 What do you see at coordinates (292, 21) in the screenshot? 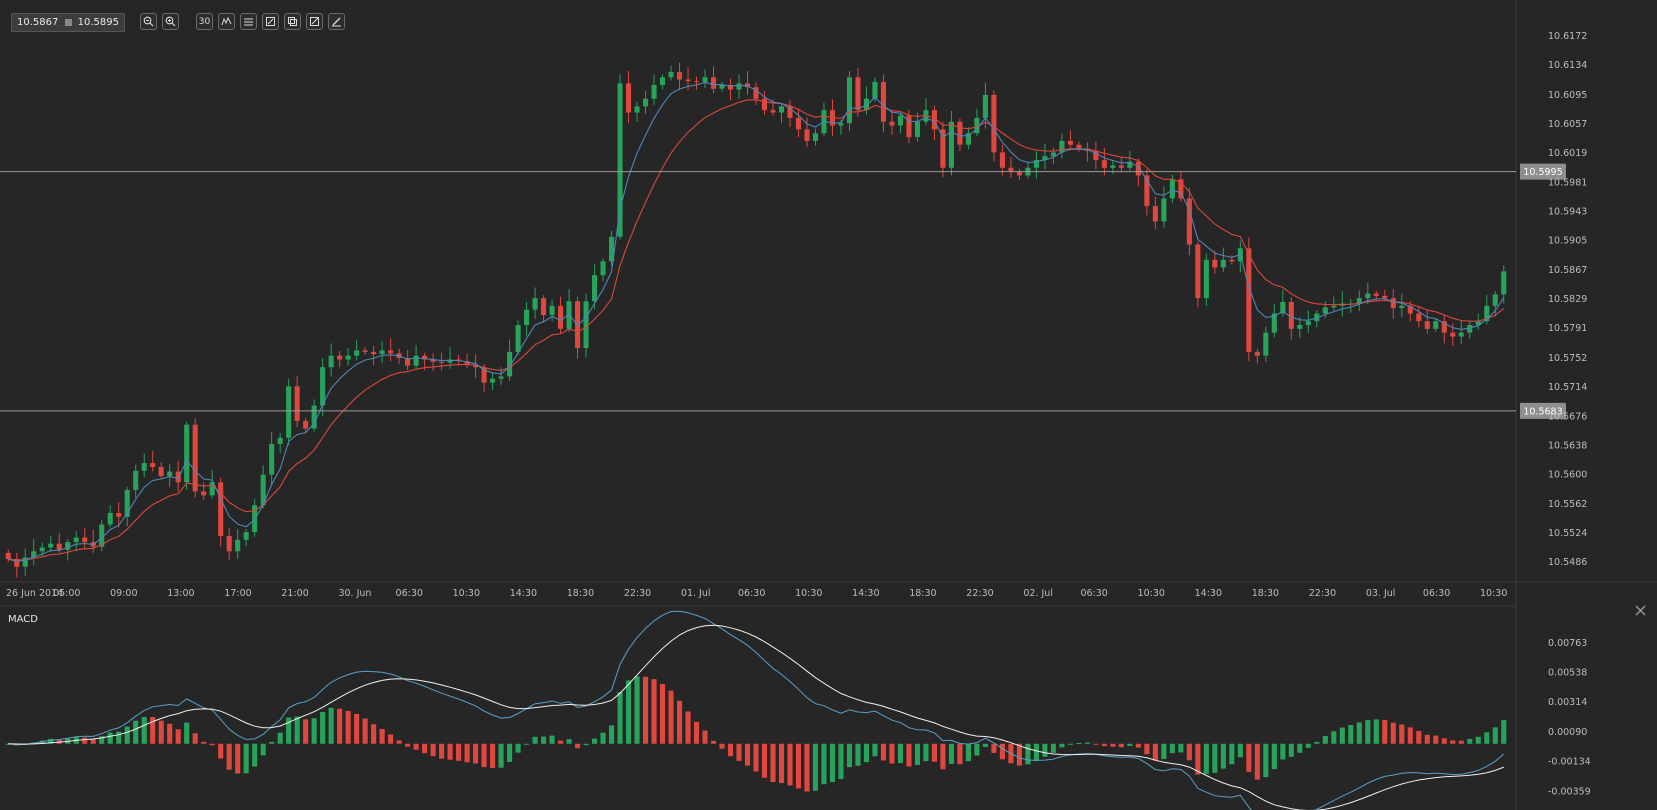
I see `clone-button` at bounding box center [292, 21].